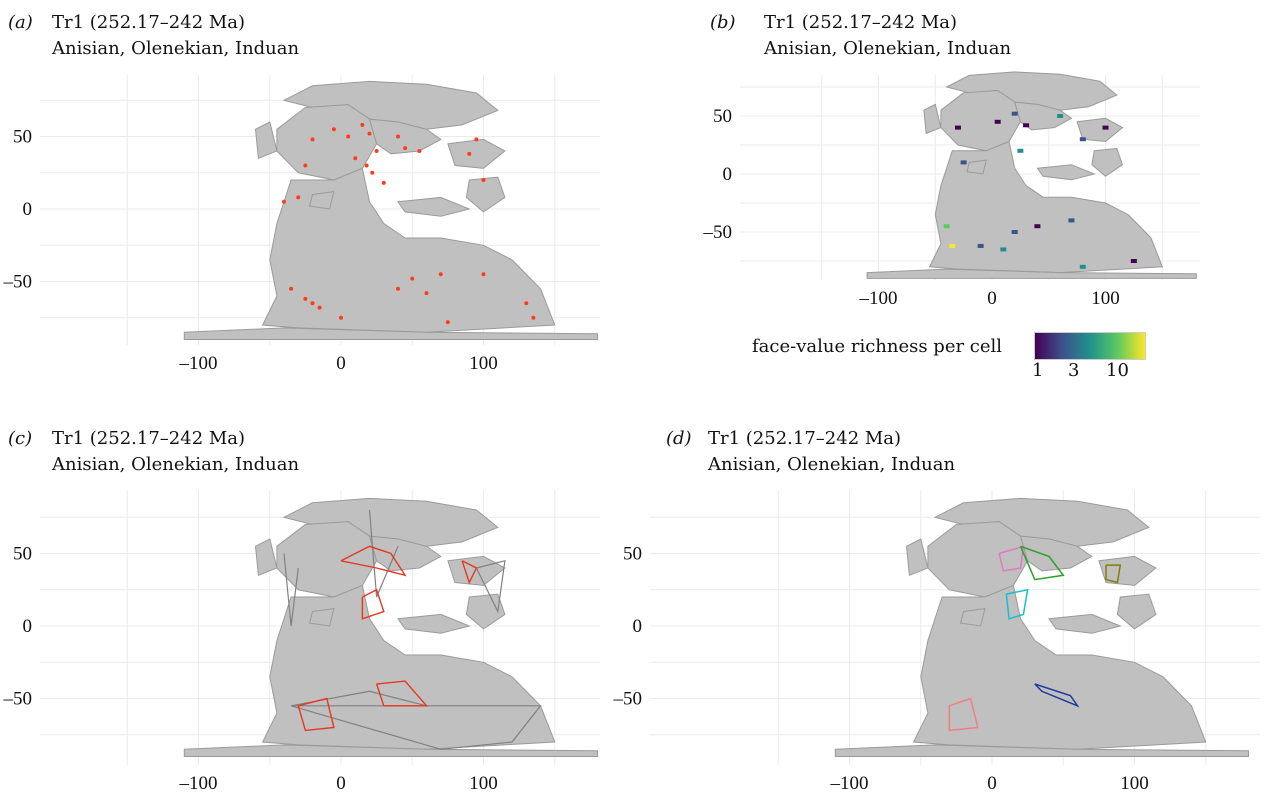 This screenshot has width=1272, height=796. Describe the element at coordinates (1074, 370) in the screenshot. I see `legend-label: 3` at that location.